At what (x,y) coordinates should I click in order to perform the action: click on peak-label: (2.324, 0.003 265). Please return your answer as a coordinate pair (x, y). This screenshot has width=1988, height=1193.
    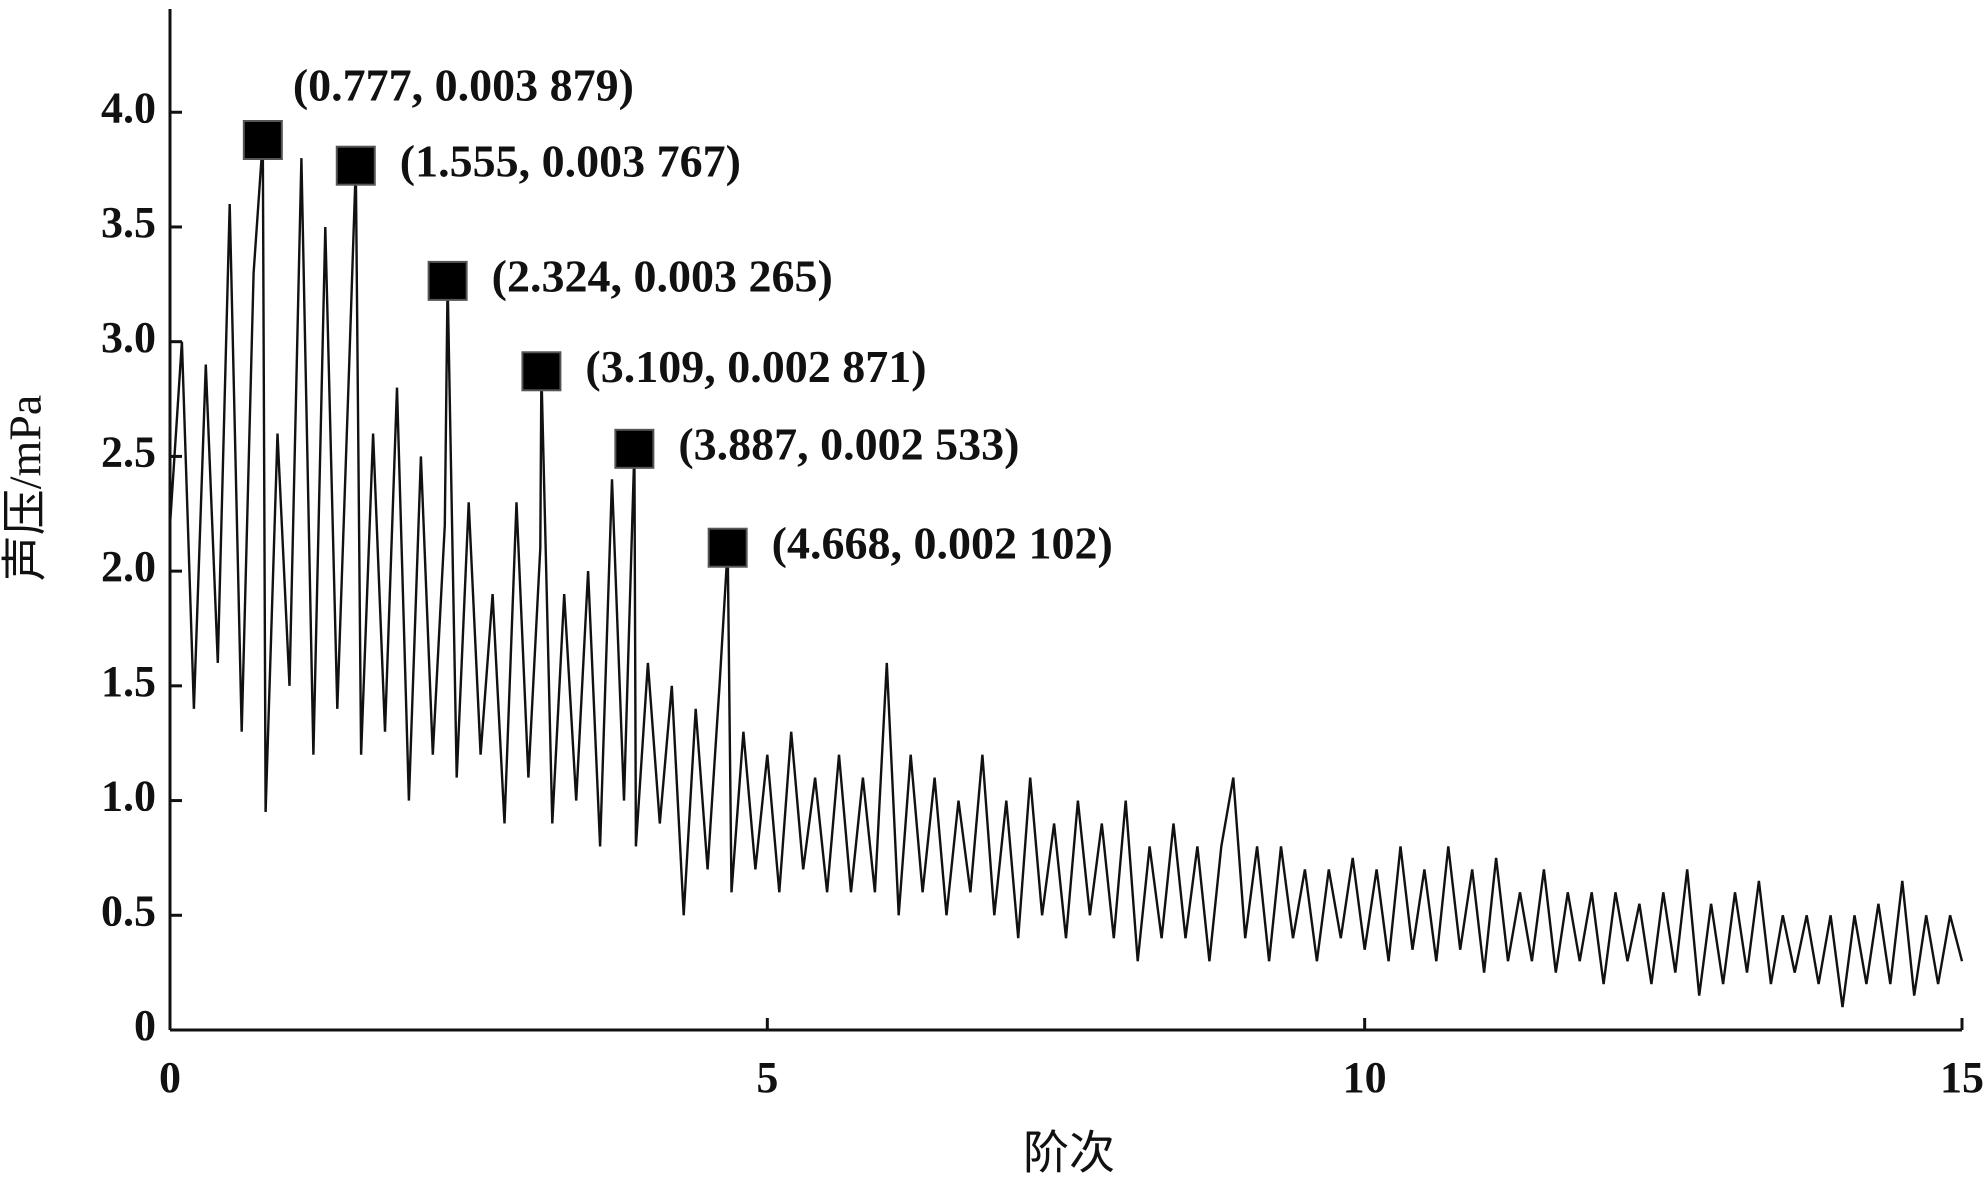
    Looking at the image, I should click on (662, 275).